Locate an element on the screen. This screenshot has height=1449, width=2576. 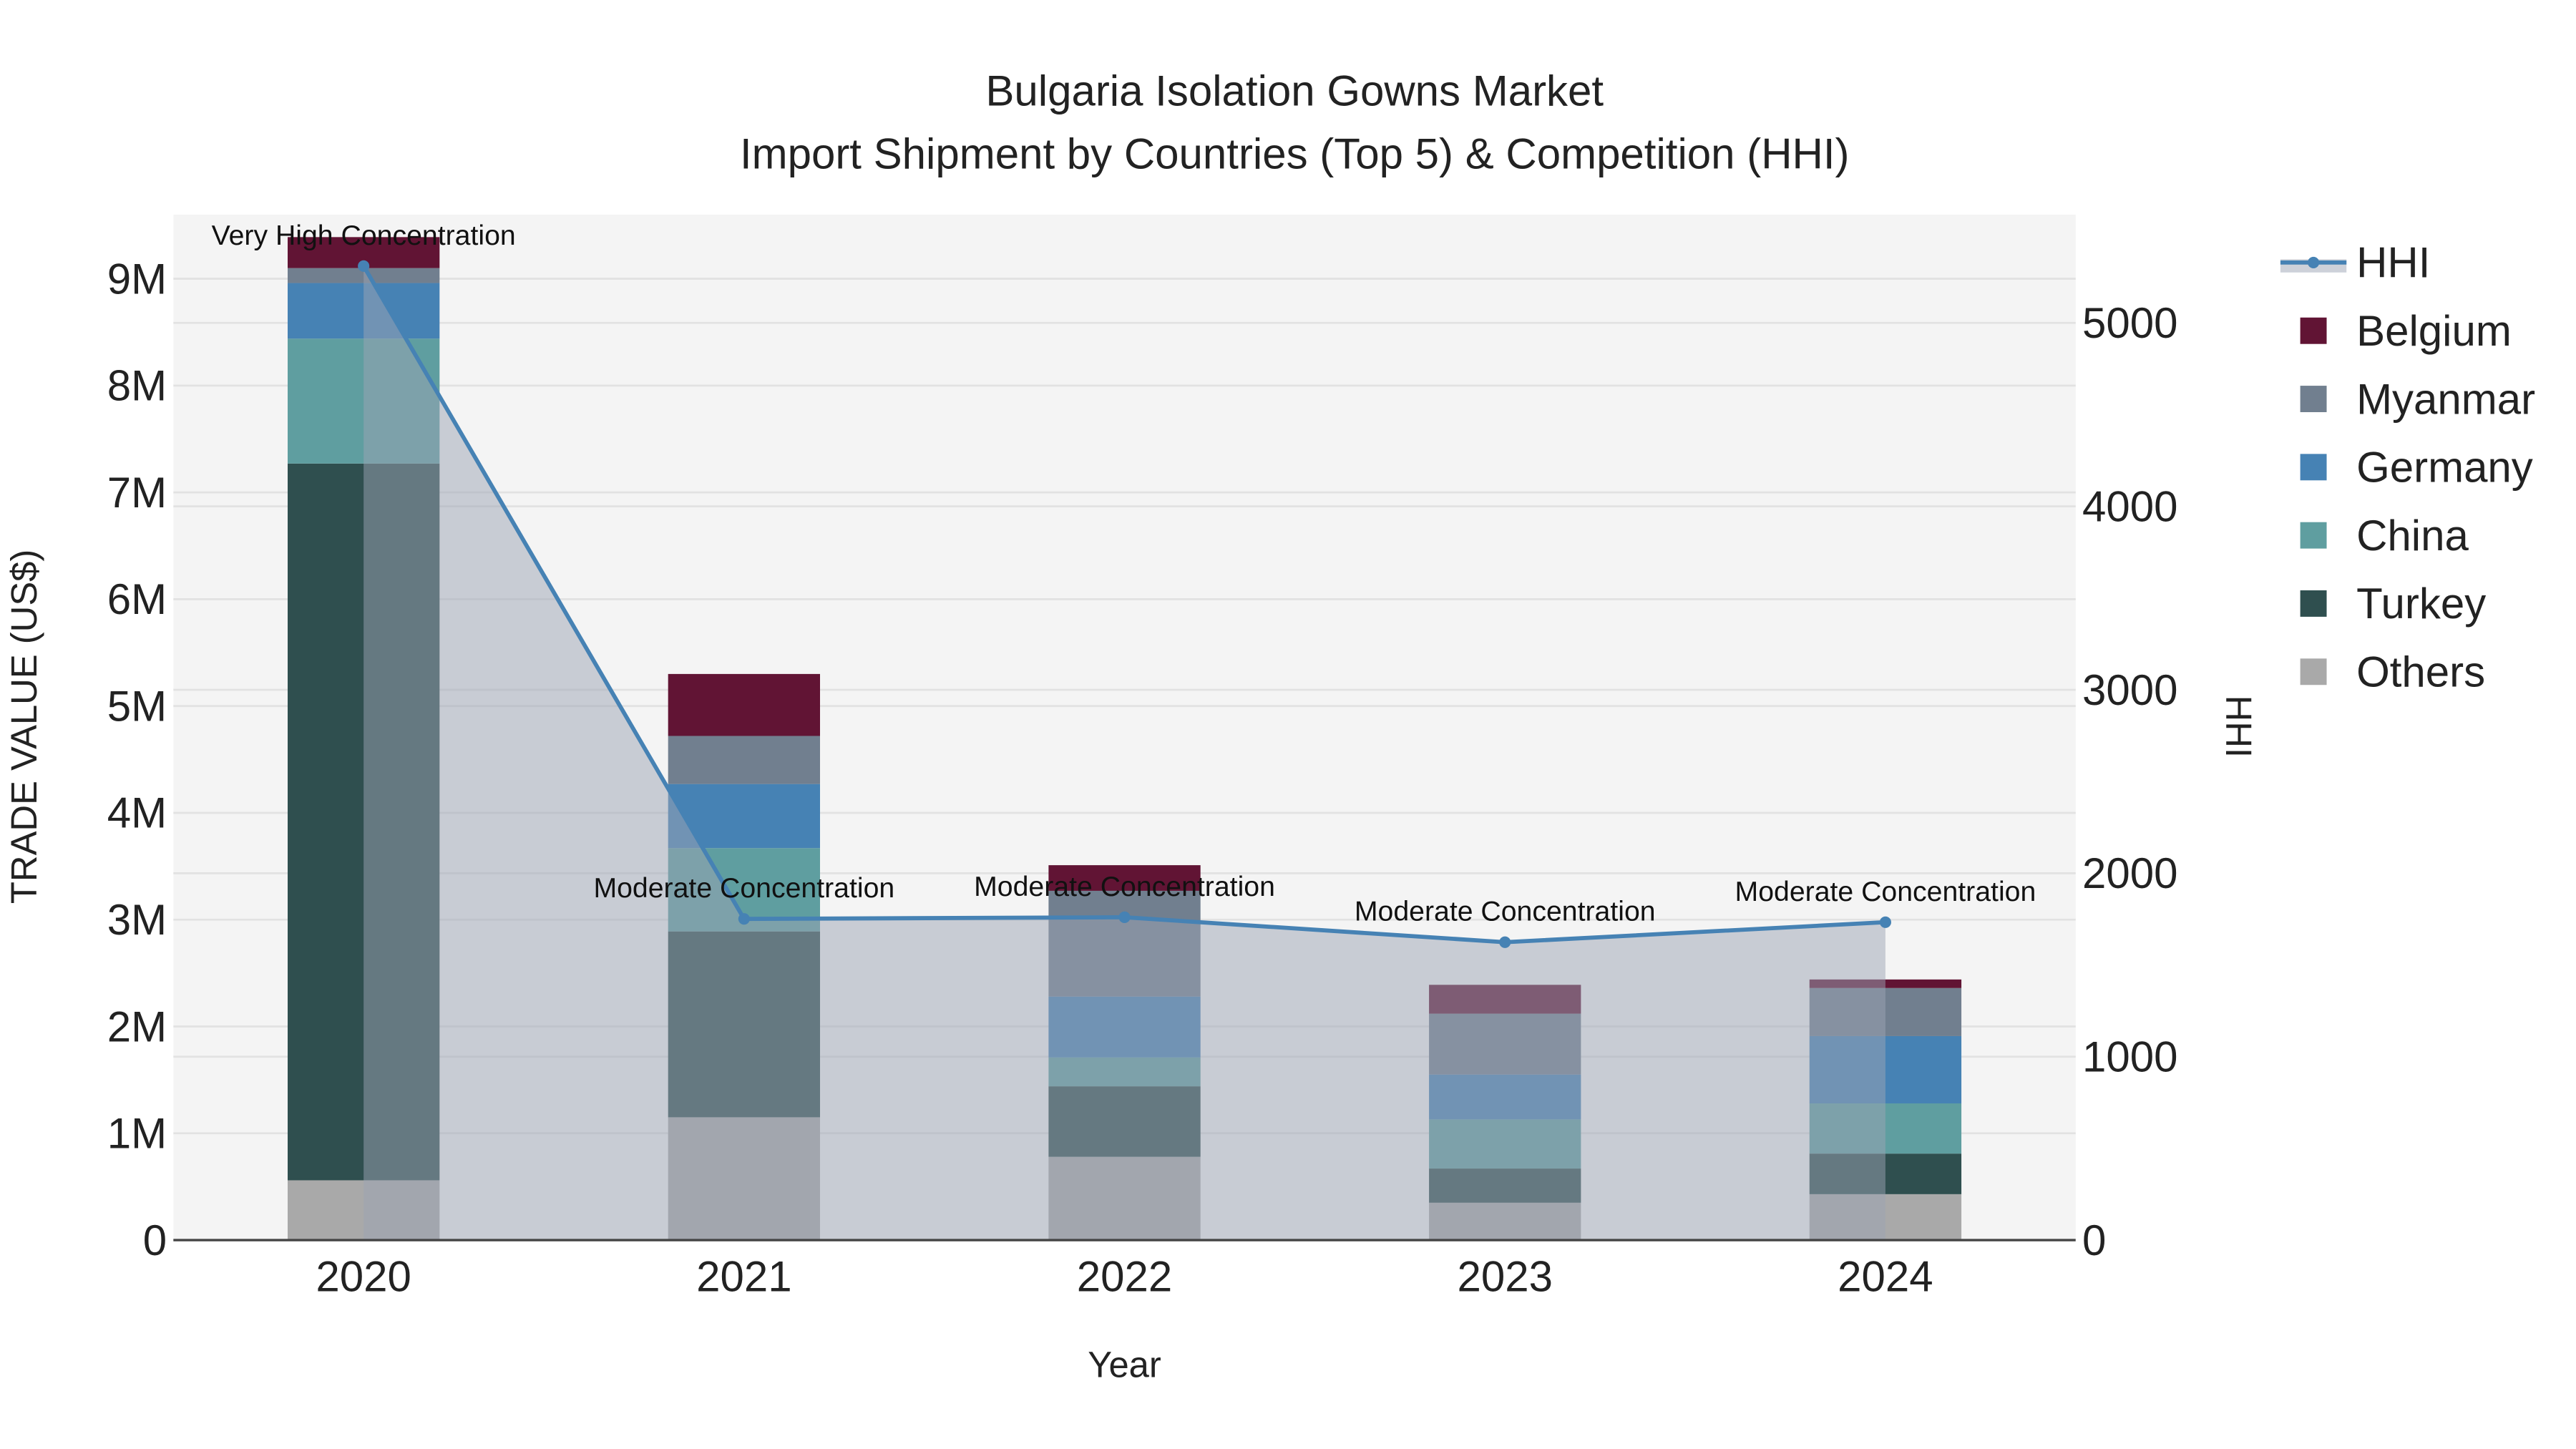
y2-tick-label: 3000 is located at coordinates (2129, 690).